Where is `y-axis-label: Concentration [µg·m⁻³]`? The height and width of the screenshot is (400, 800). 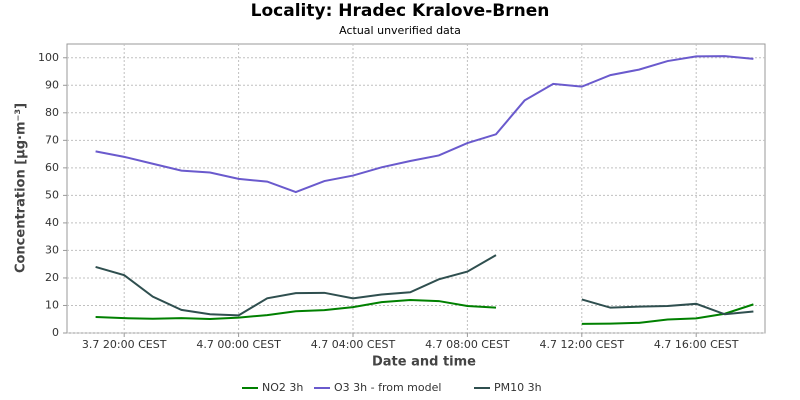 y-axis-label: Concentration [µg·m⁻³] is located at coordinates (21, 188).